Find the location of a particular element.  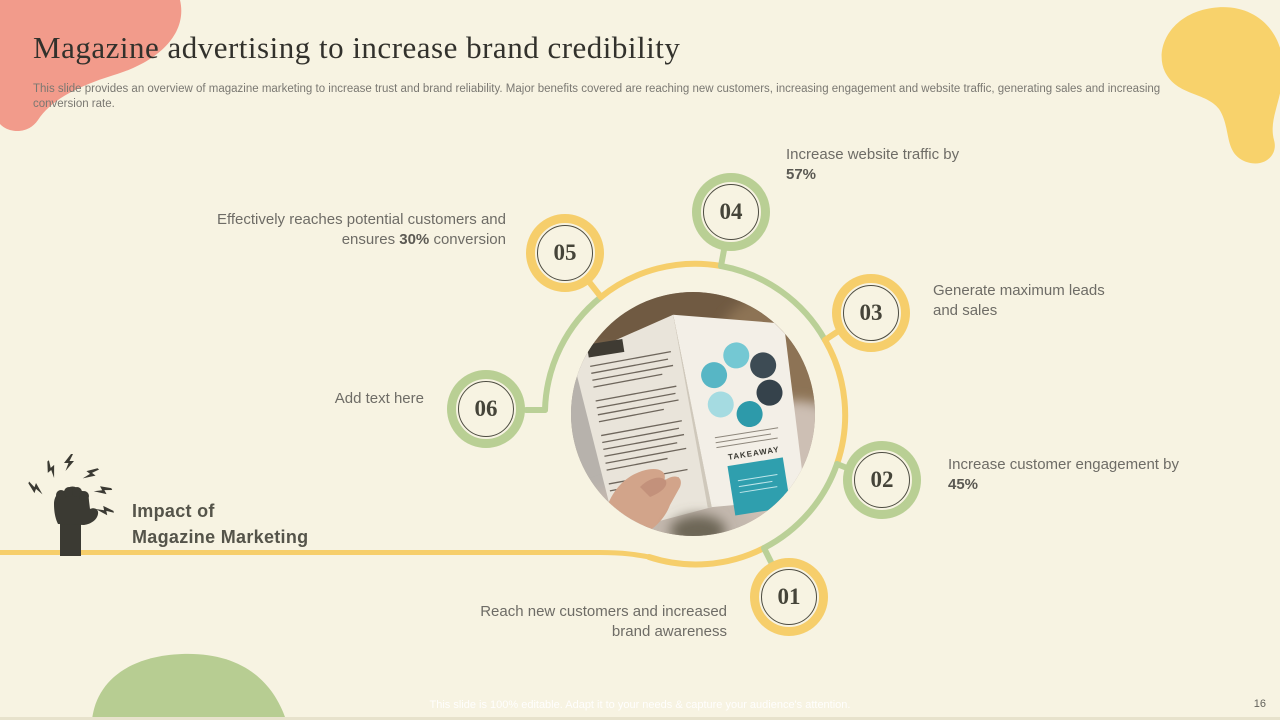

step-number-03: 03 is located at coordinates (871, 312).